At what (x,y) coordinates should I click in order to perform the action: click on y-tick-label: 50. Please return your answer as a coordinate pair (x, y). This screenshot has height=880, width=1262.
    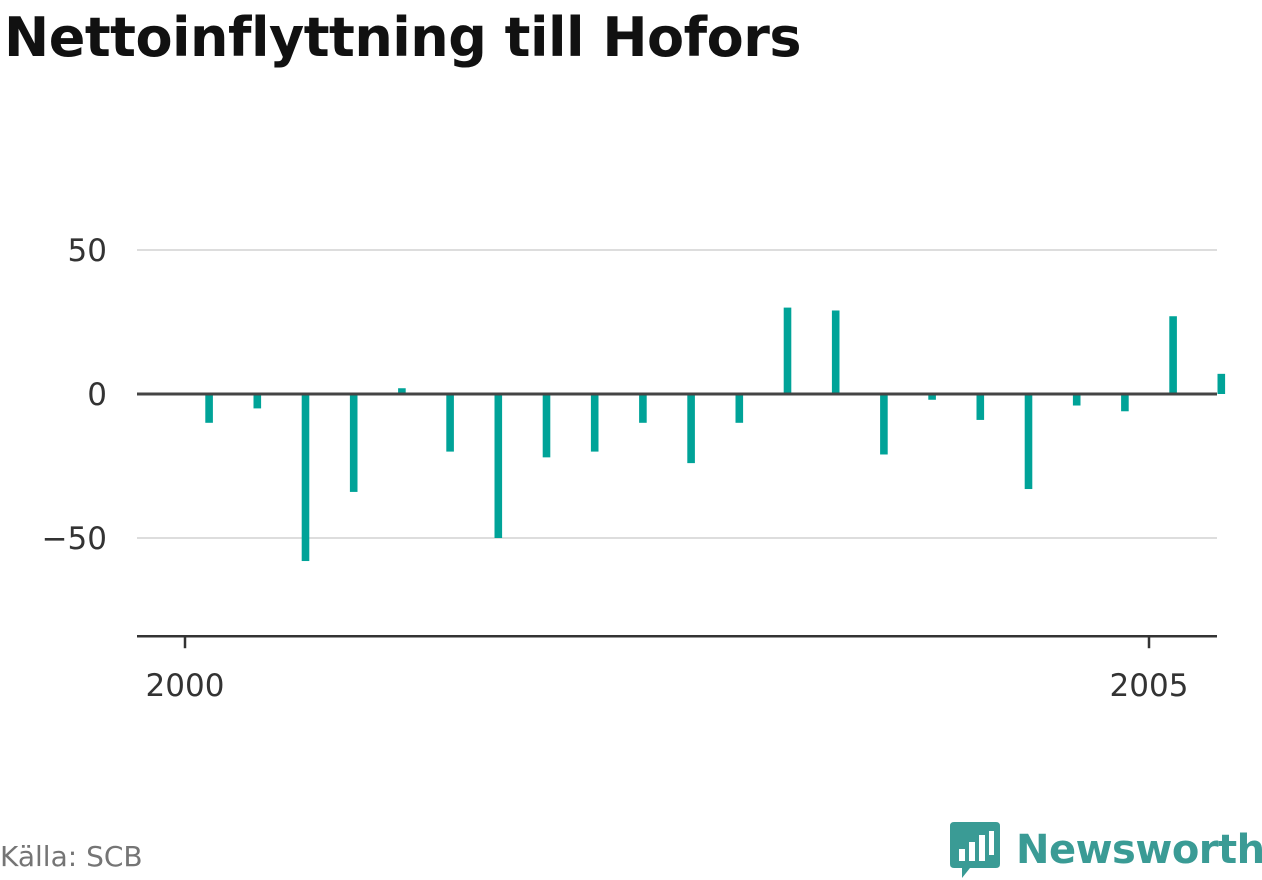
    Looking at the image, I should click on (87, 251).